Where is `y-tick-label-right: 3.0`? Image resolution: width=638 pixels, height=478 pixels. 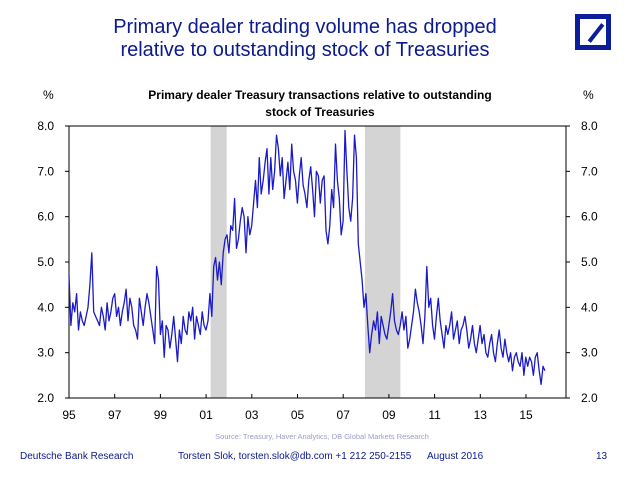 y-tick-label-right: 3.0 is located at coordinates (589, 353).